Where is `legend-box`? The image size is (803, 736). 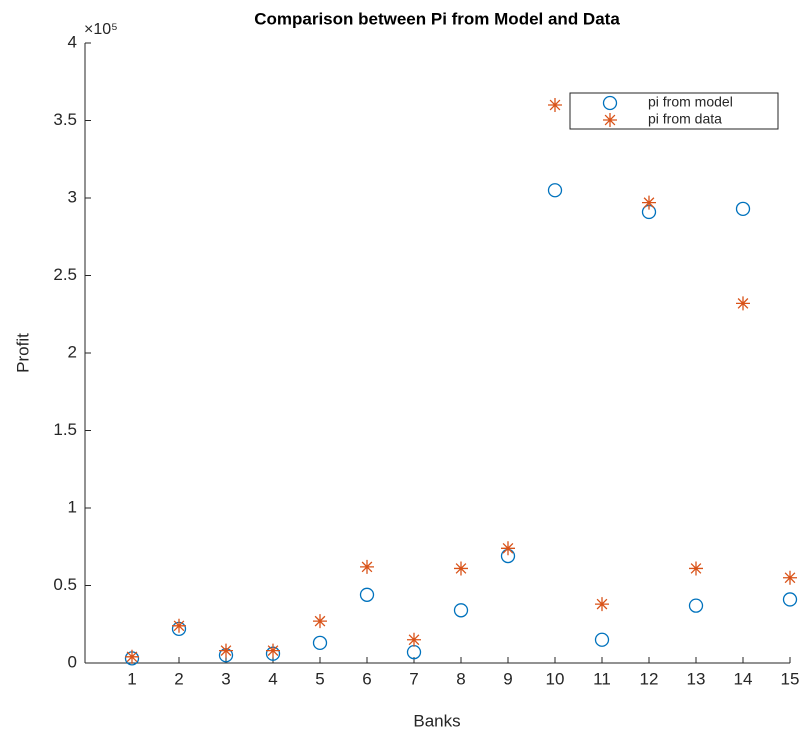 legend-box is located at coordinates (674, 111).